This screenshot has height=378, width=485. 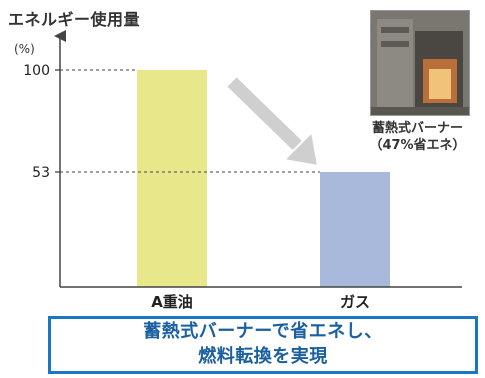 I want to click on summary-banner: 蓄熱式バーナーで省エネし、 燃料転換を実現, so click(x=263, y=345).